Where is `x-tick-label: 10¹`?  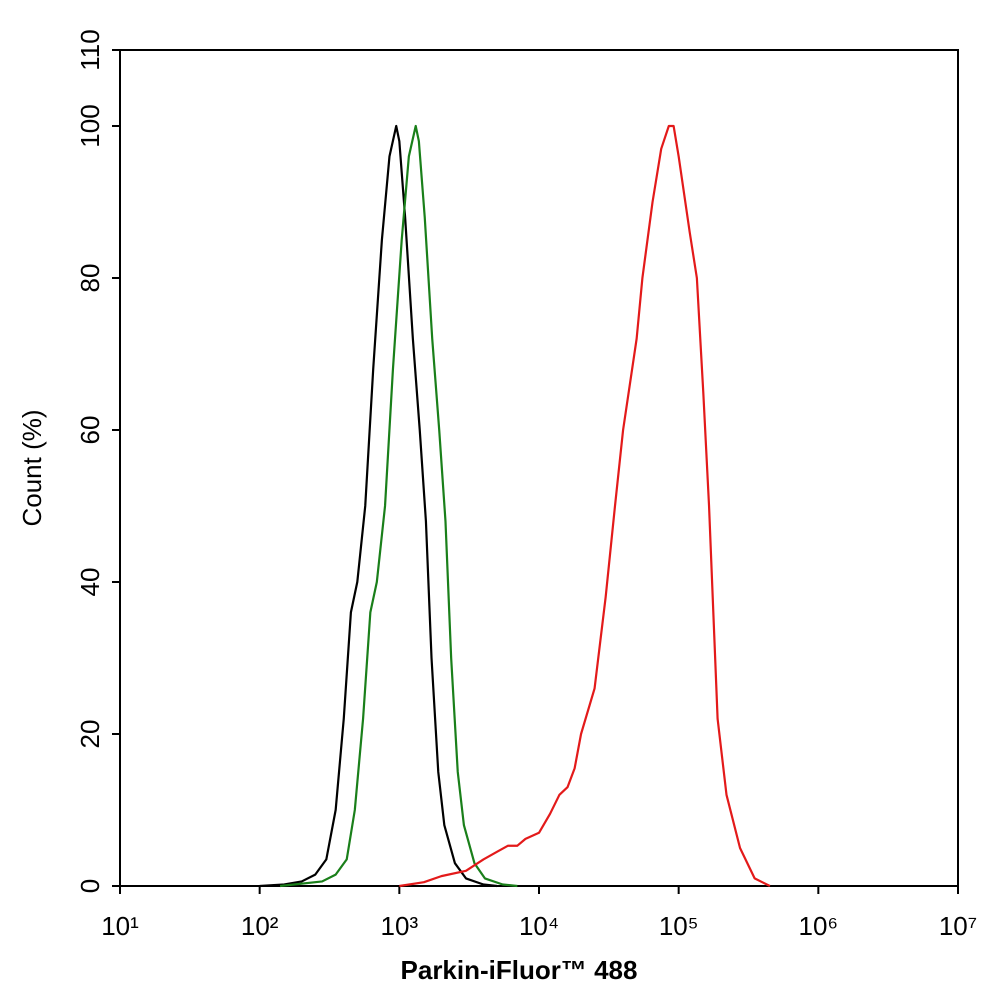
x-tick-label: 10¹ is located at coordinates (120, 926).